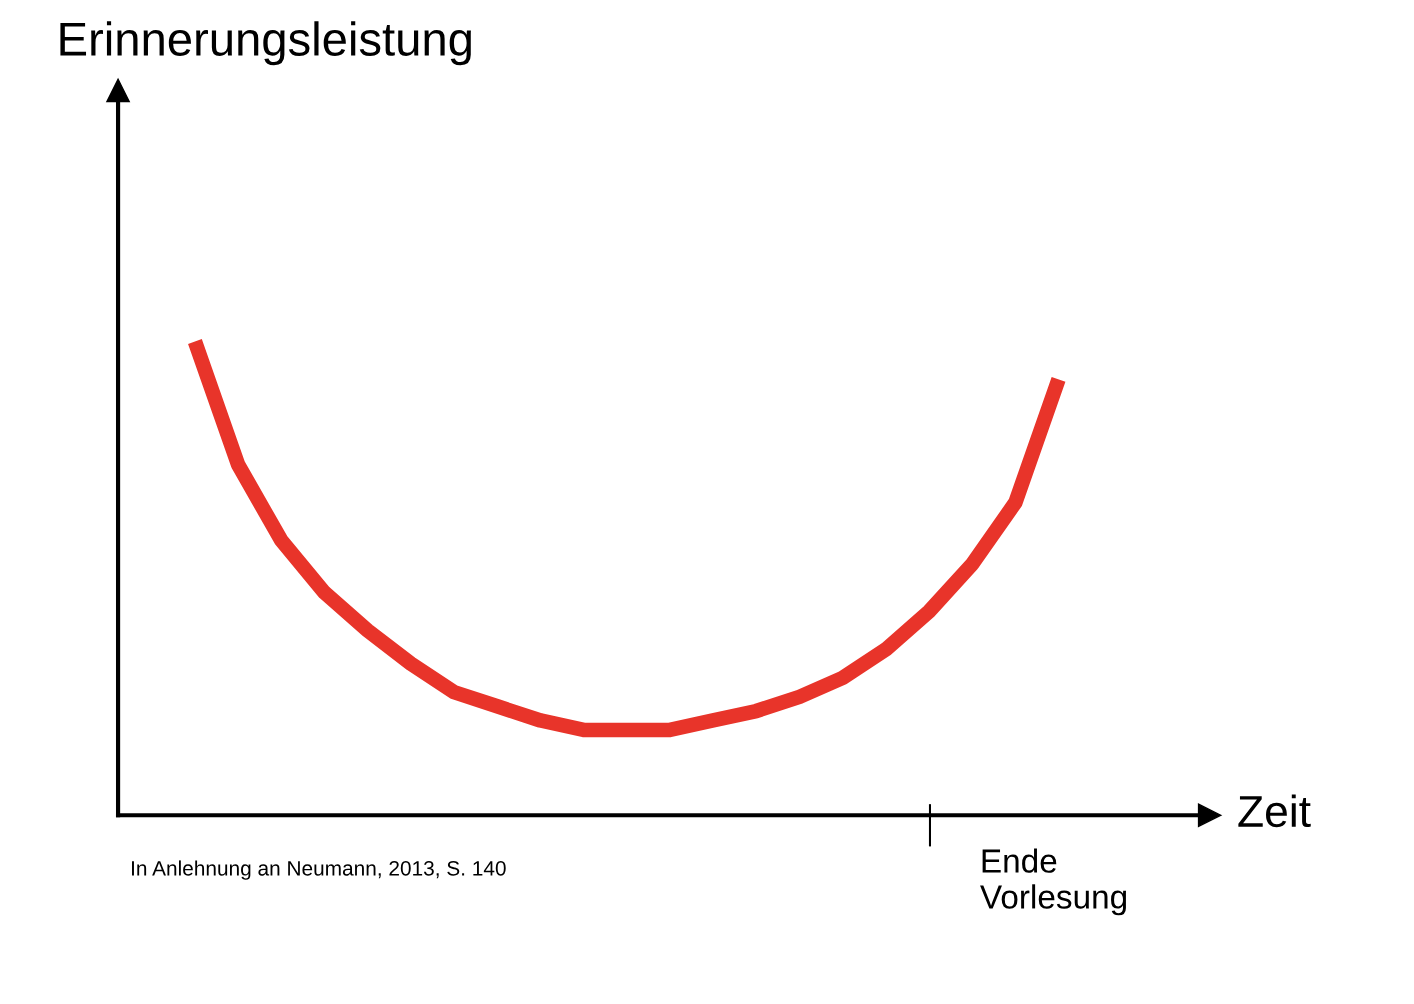 The width and height of the screenshot is (1414, 1004). Describe the element at coordinates (319, 870) in the screenshot. I see `text: In Anlehnung an Neumann, 2013, S. 140` at that location.